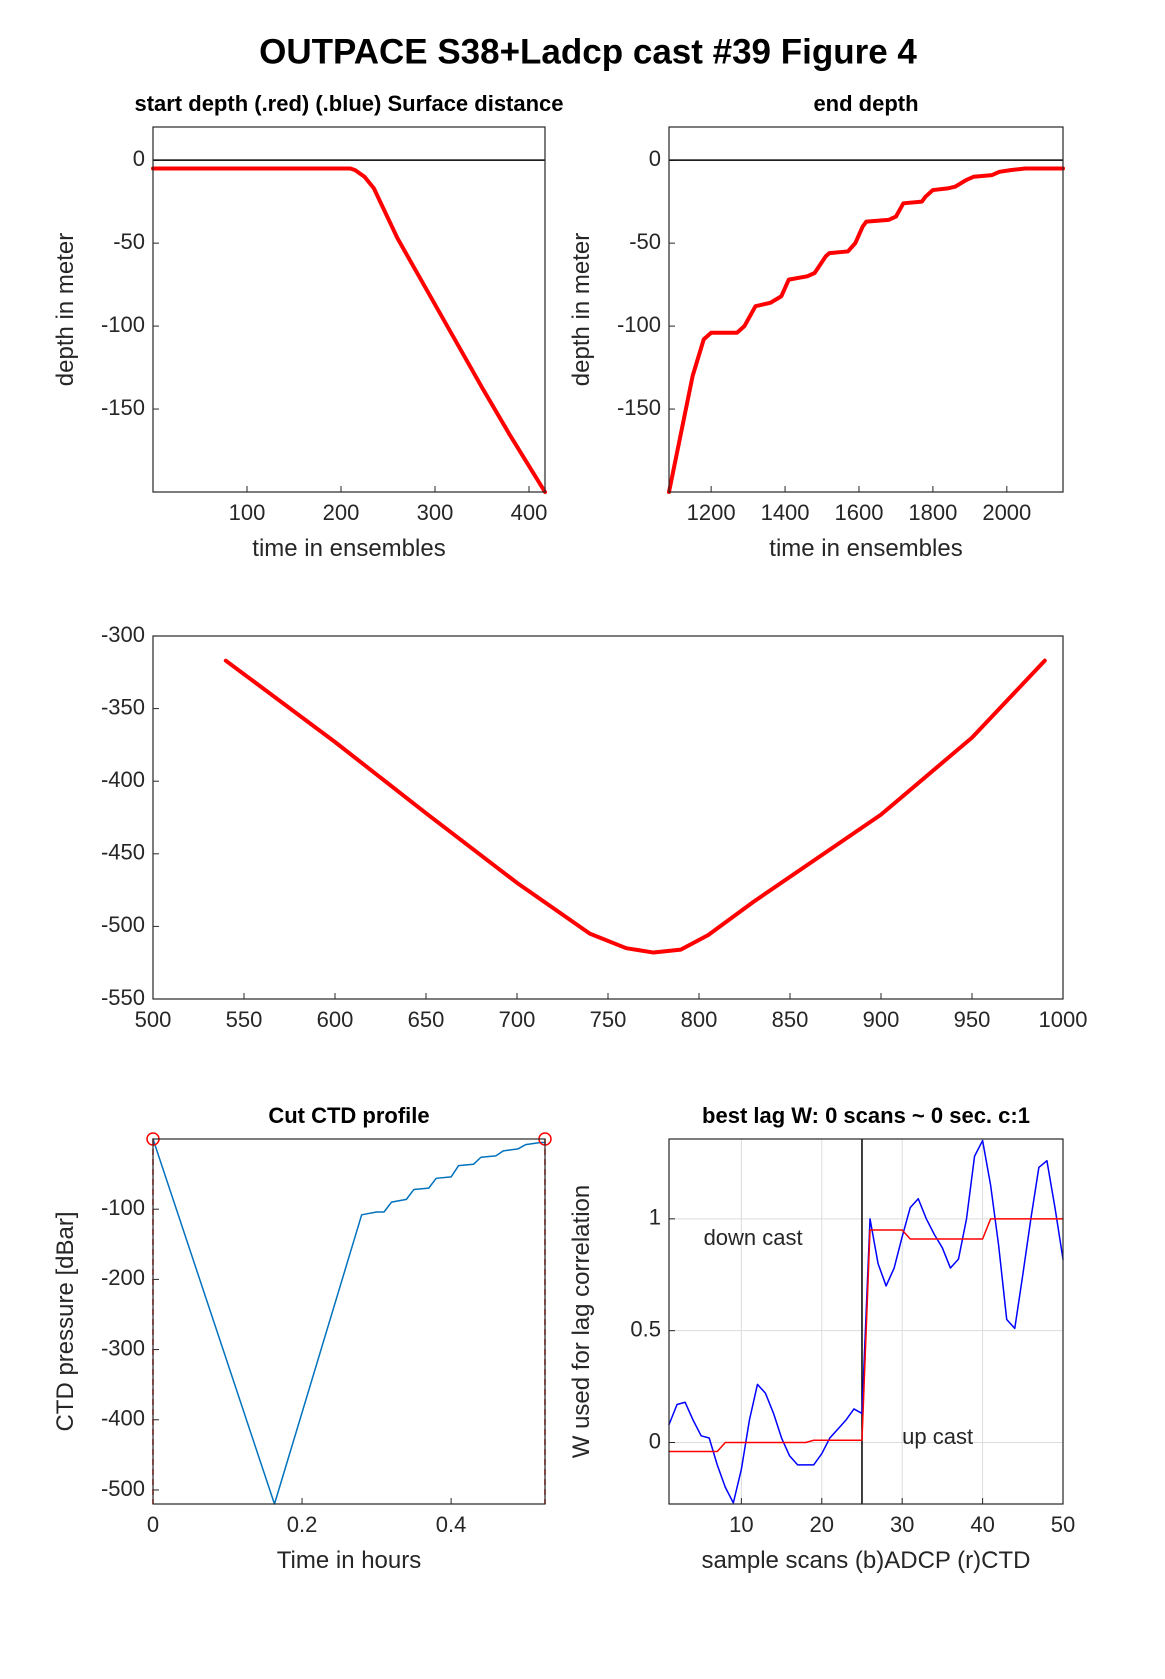 This screenshot has height=1679, width=1165. Describe the element at coordinates (123, 706) in the screenshot. I see `y-tick-label: -350` at that location.